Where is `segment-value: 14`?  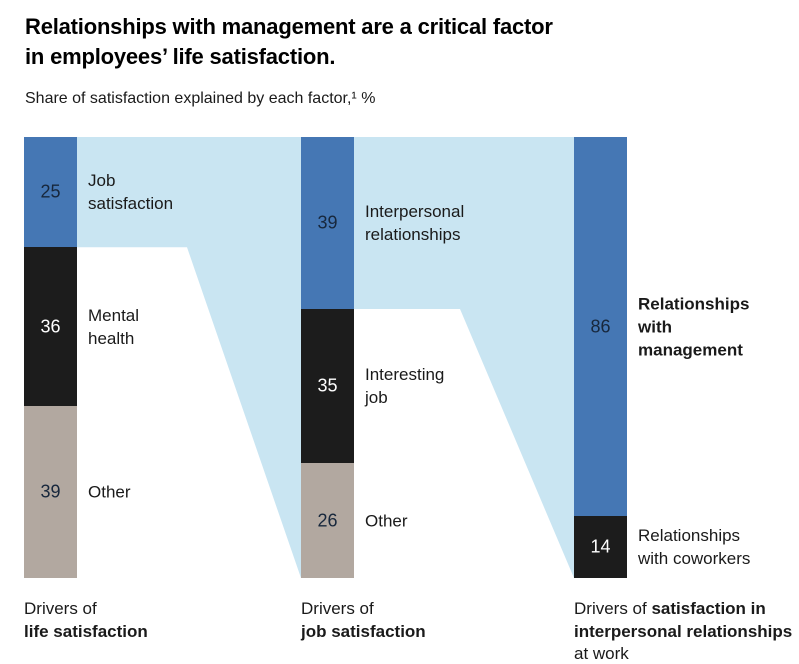 segment-value: 14 is located at coordinates (600, 546).